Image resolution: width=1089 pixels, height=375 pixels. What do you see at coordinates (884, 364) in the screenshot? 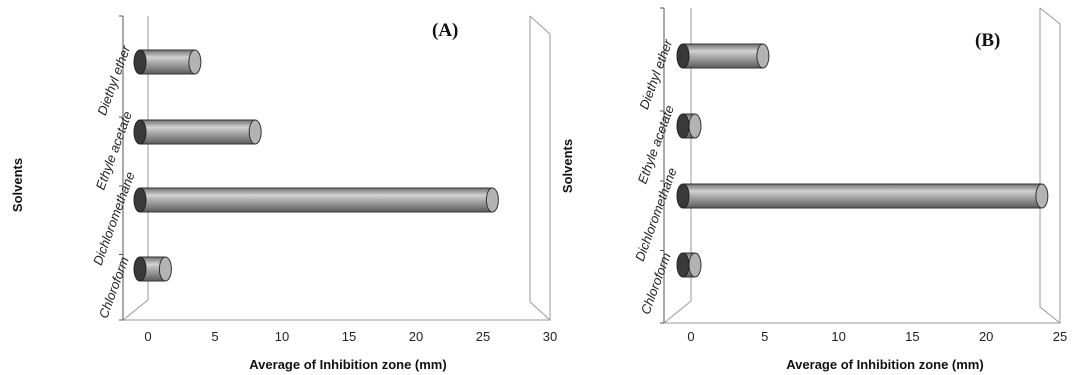
I see `x-axis-title-b: Average of Inhibition zone (mm)` at bounding box center [884, 364].